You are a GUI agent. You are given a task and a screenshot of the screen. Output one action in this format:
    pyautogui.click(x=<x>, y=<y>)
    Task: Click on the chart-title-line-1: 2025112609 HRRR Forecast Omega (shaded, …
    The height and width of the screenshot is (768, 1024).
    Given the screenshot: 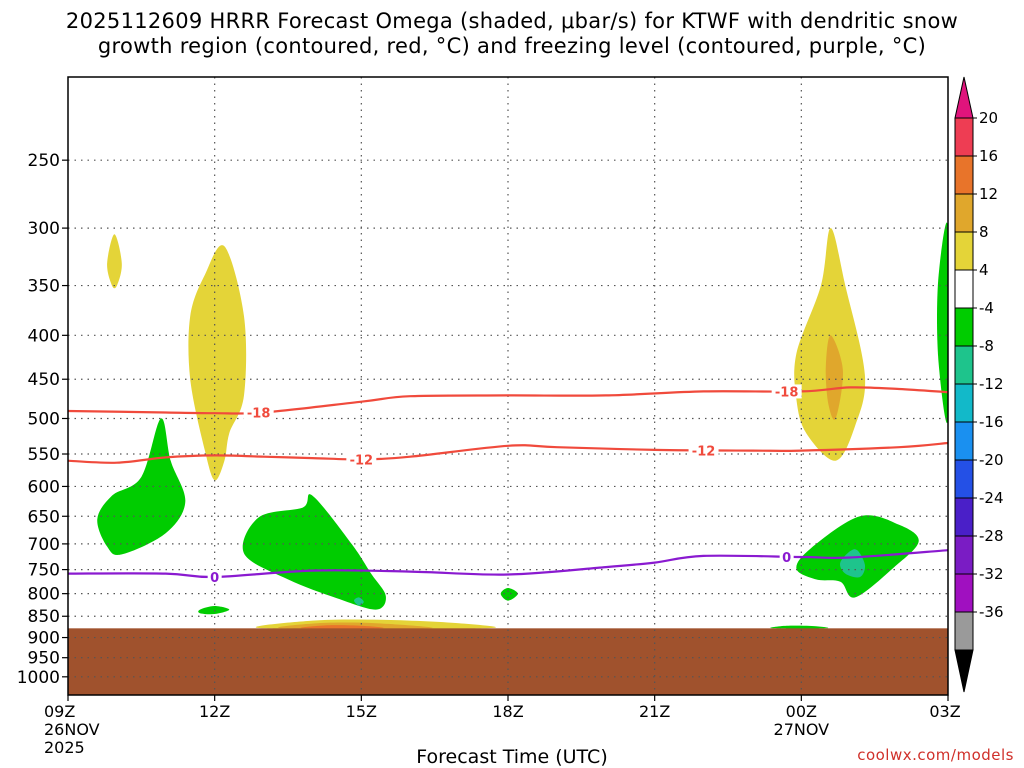 What is the action you would take?
    pyautogui.click(x=512, y=21)
    